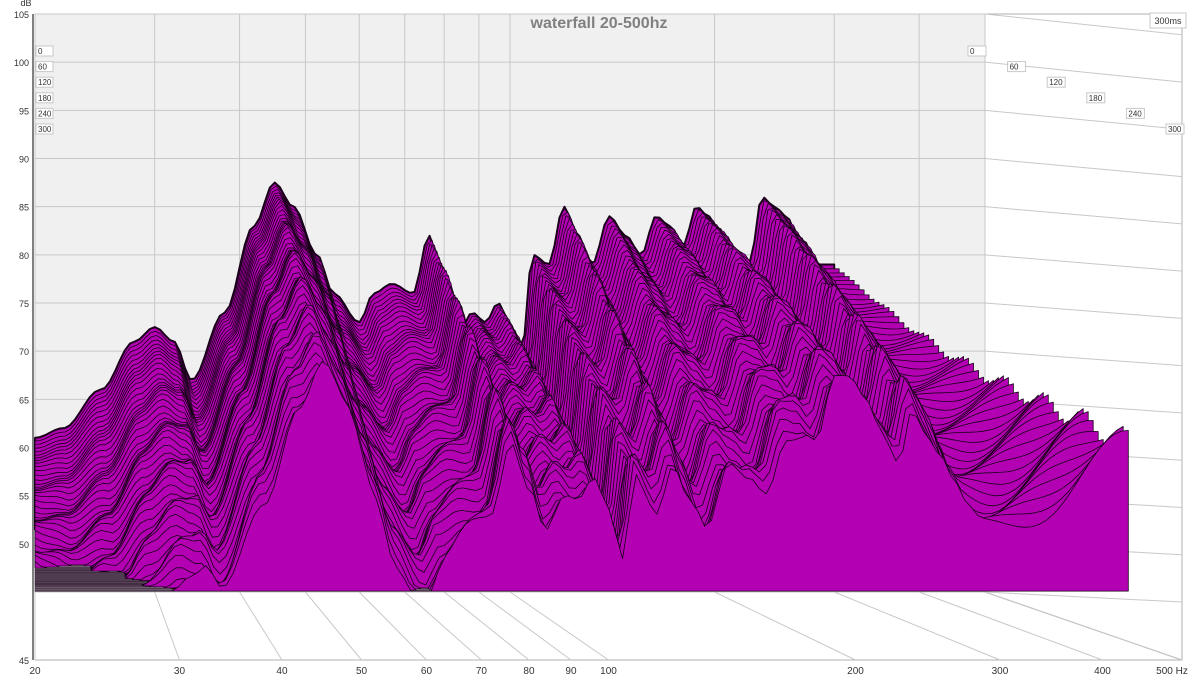  I want to click on x-tick-label: 200, so click(855, 671).